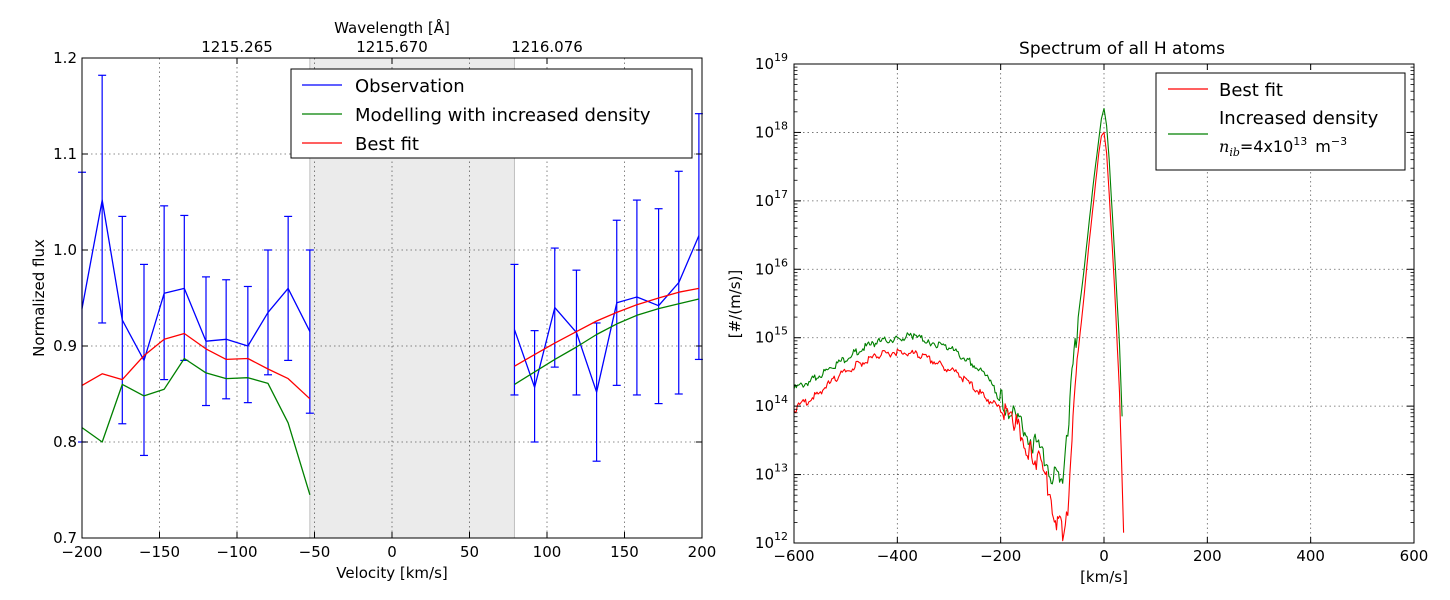 The width and height of the screenshot is (1450, 600). What do you see at coordinates (1414, 556) in the screenshot?
I see `x-tick-label: 600` at bounding box center [1414, 556].